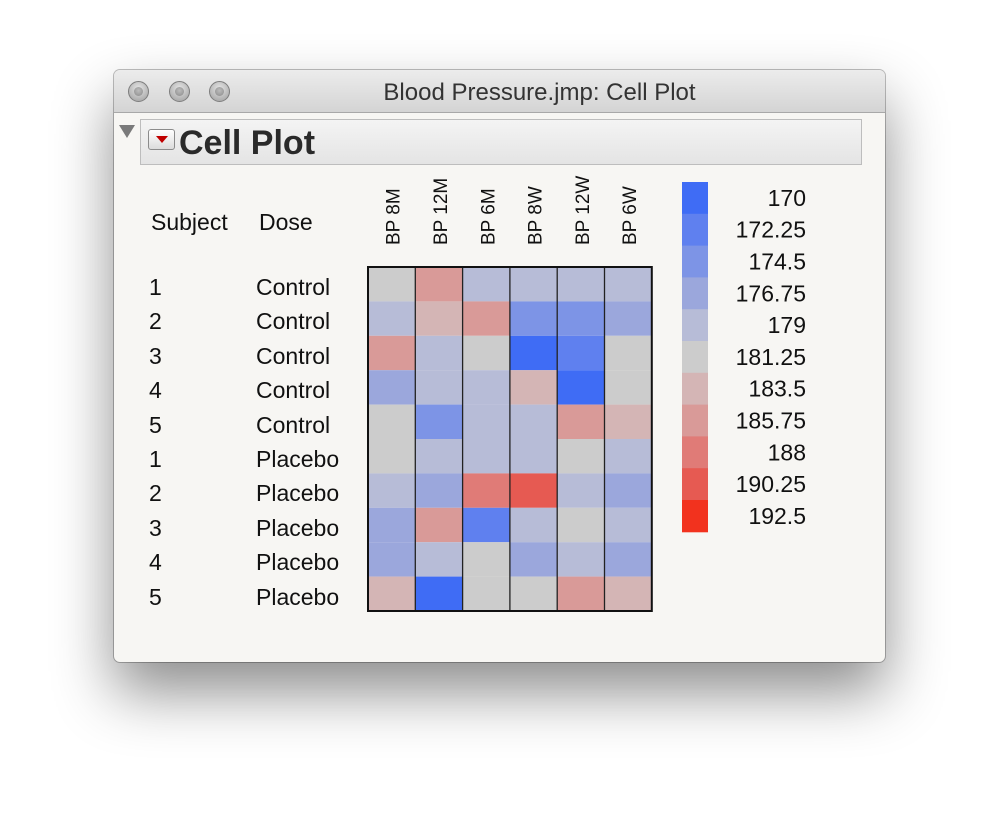 The height and width of the screenshot is (820, 999). What do you see at coordinates (189, 222) in the screenshot?
I see `column-header-subject: Subject` at bounding box center [189, 222].